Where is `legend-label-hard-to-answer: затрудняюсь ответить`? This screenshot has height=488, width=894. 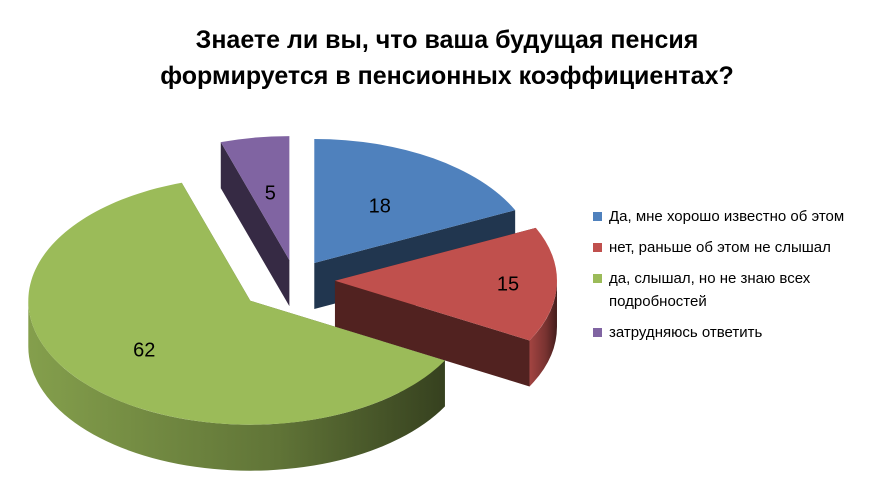 legend-label-hard-to-answer: затрудняюсь ответить is located at coordinates (686, 332).